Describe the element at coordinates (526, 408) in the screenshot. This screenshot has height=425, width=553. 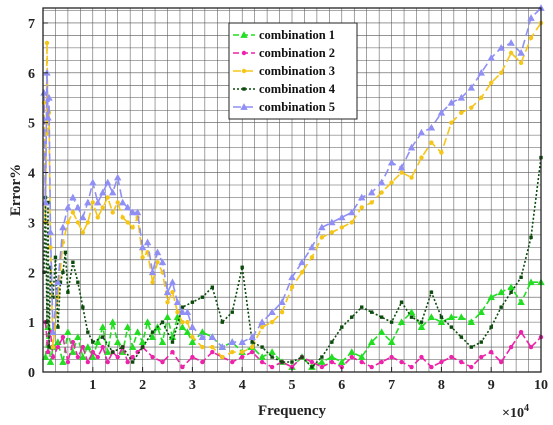
I see `x-axis-multiplier-exponent: 4` at that location.